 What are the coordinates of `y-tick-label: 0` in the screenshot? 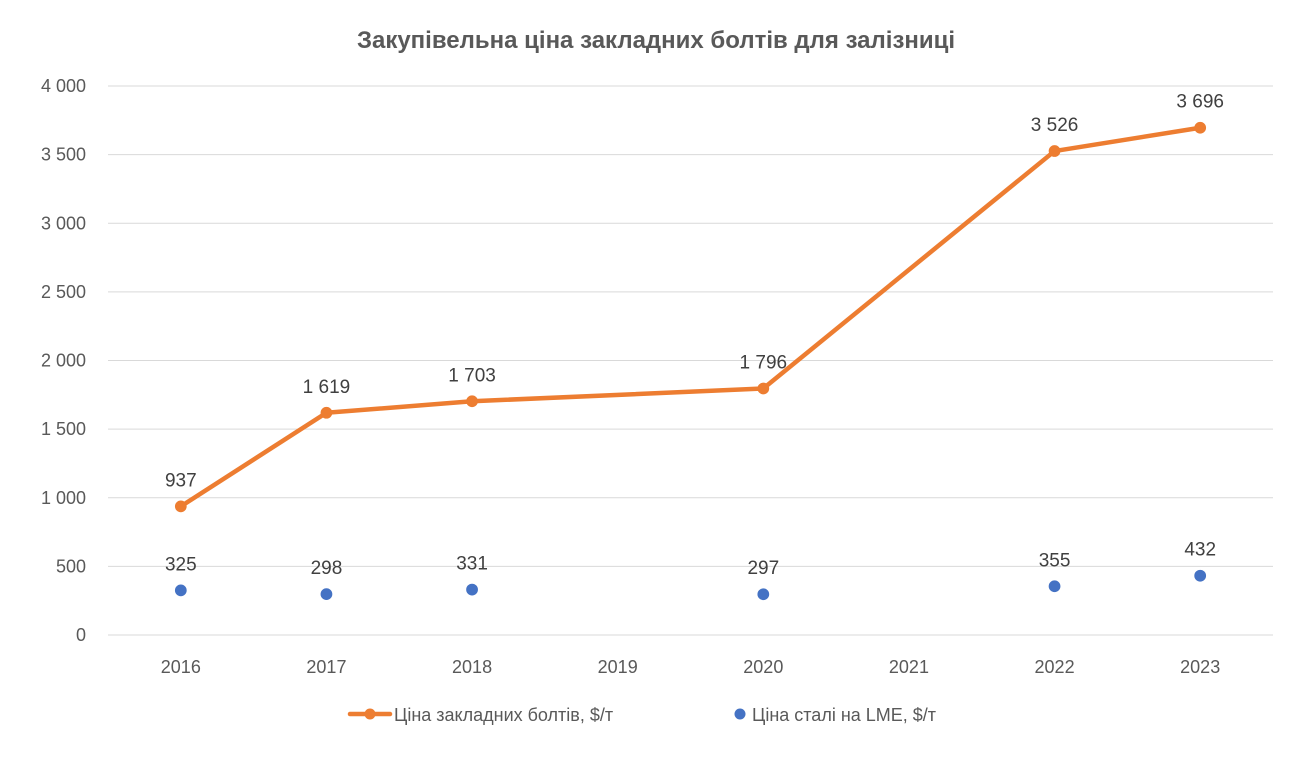 It's located at (81, 635).